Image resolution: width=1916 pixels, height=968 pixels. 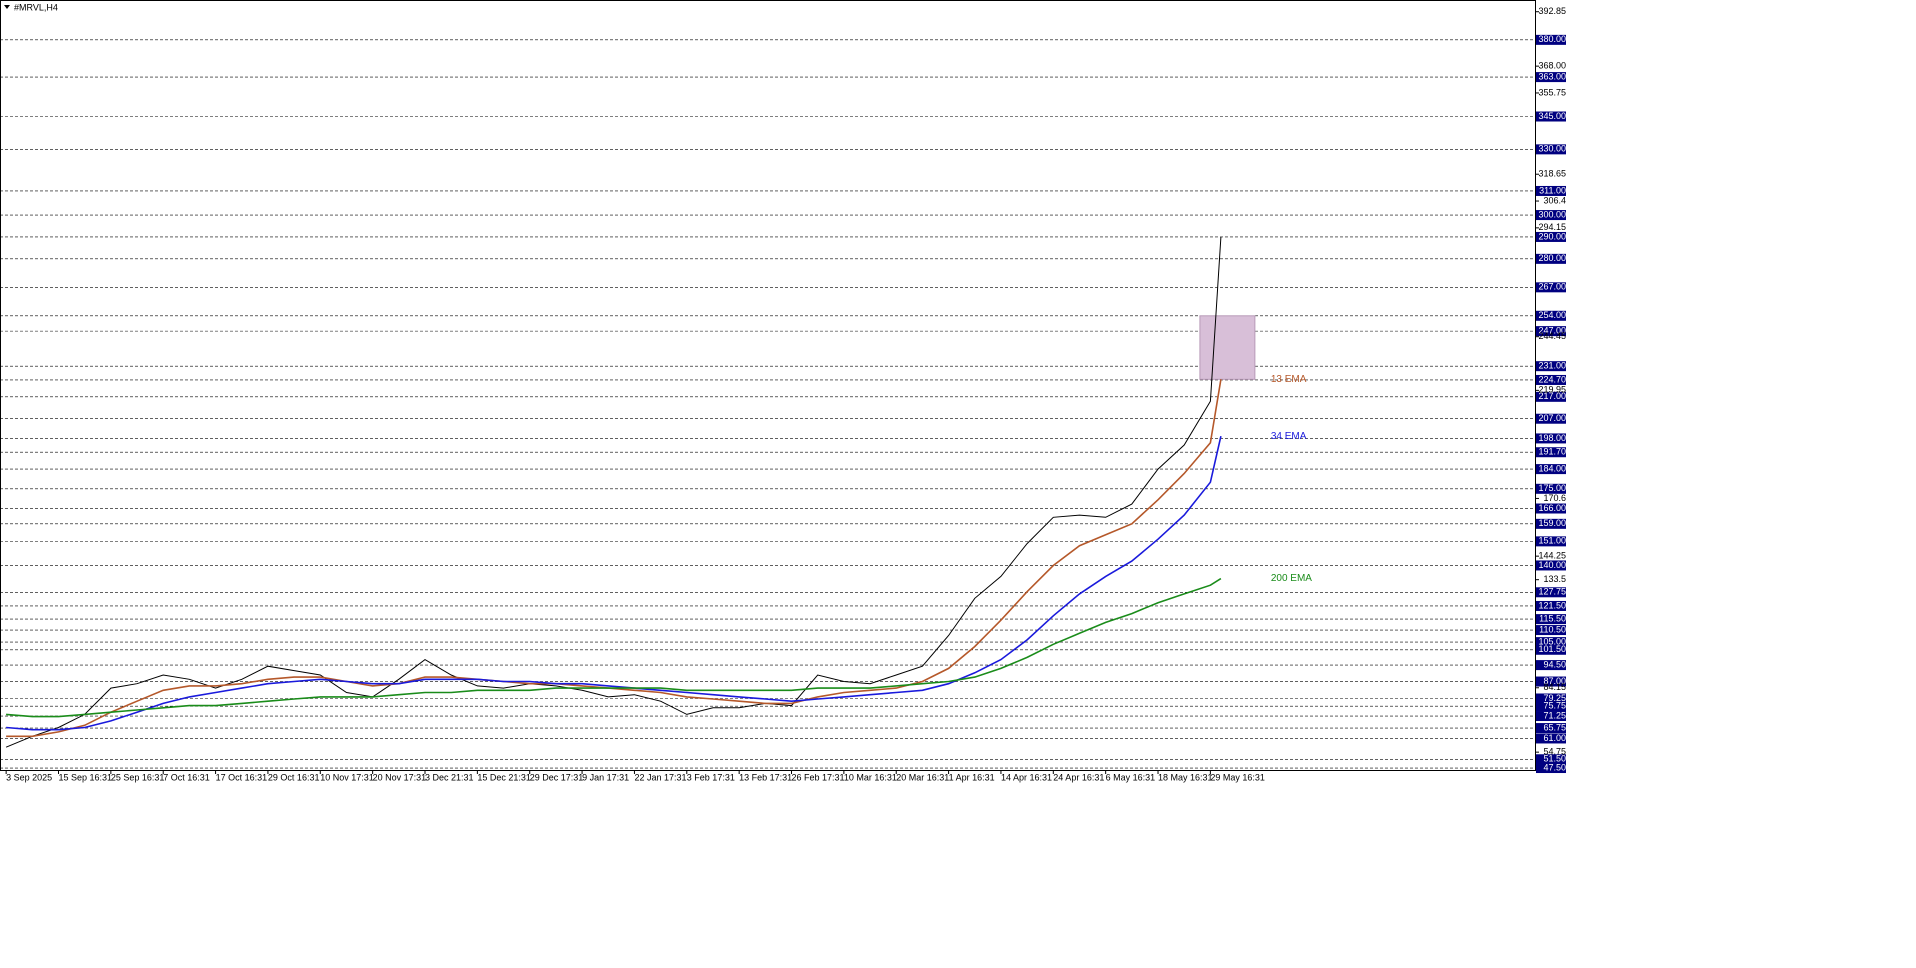 I want to click on level-label: 115.50, so click(x=1552, y=618).